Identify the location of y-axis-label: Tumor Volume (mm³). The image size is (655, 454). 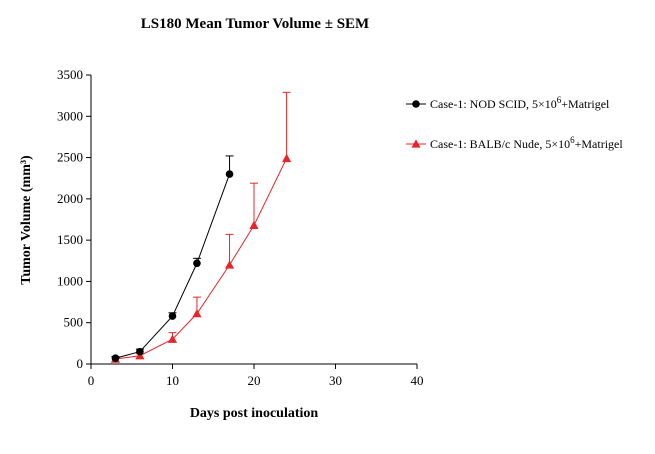
(26, 220).